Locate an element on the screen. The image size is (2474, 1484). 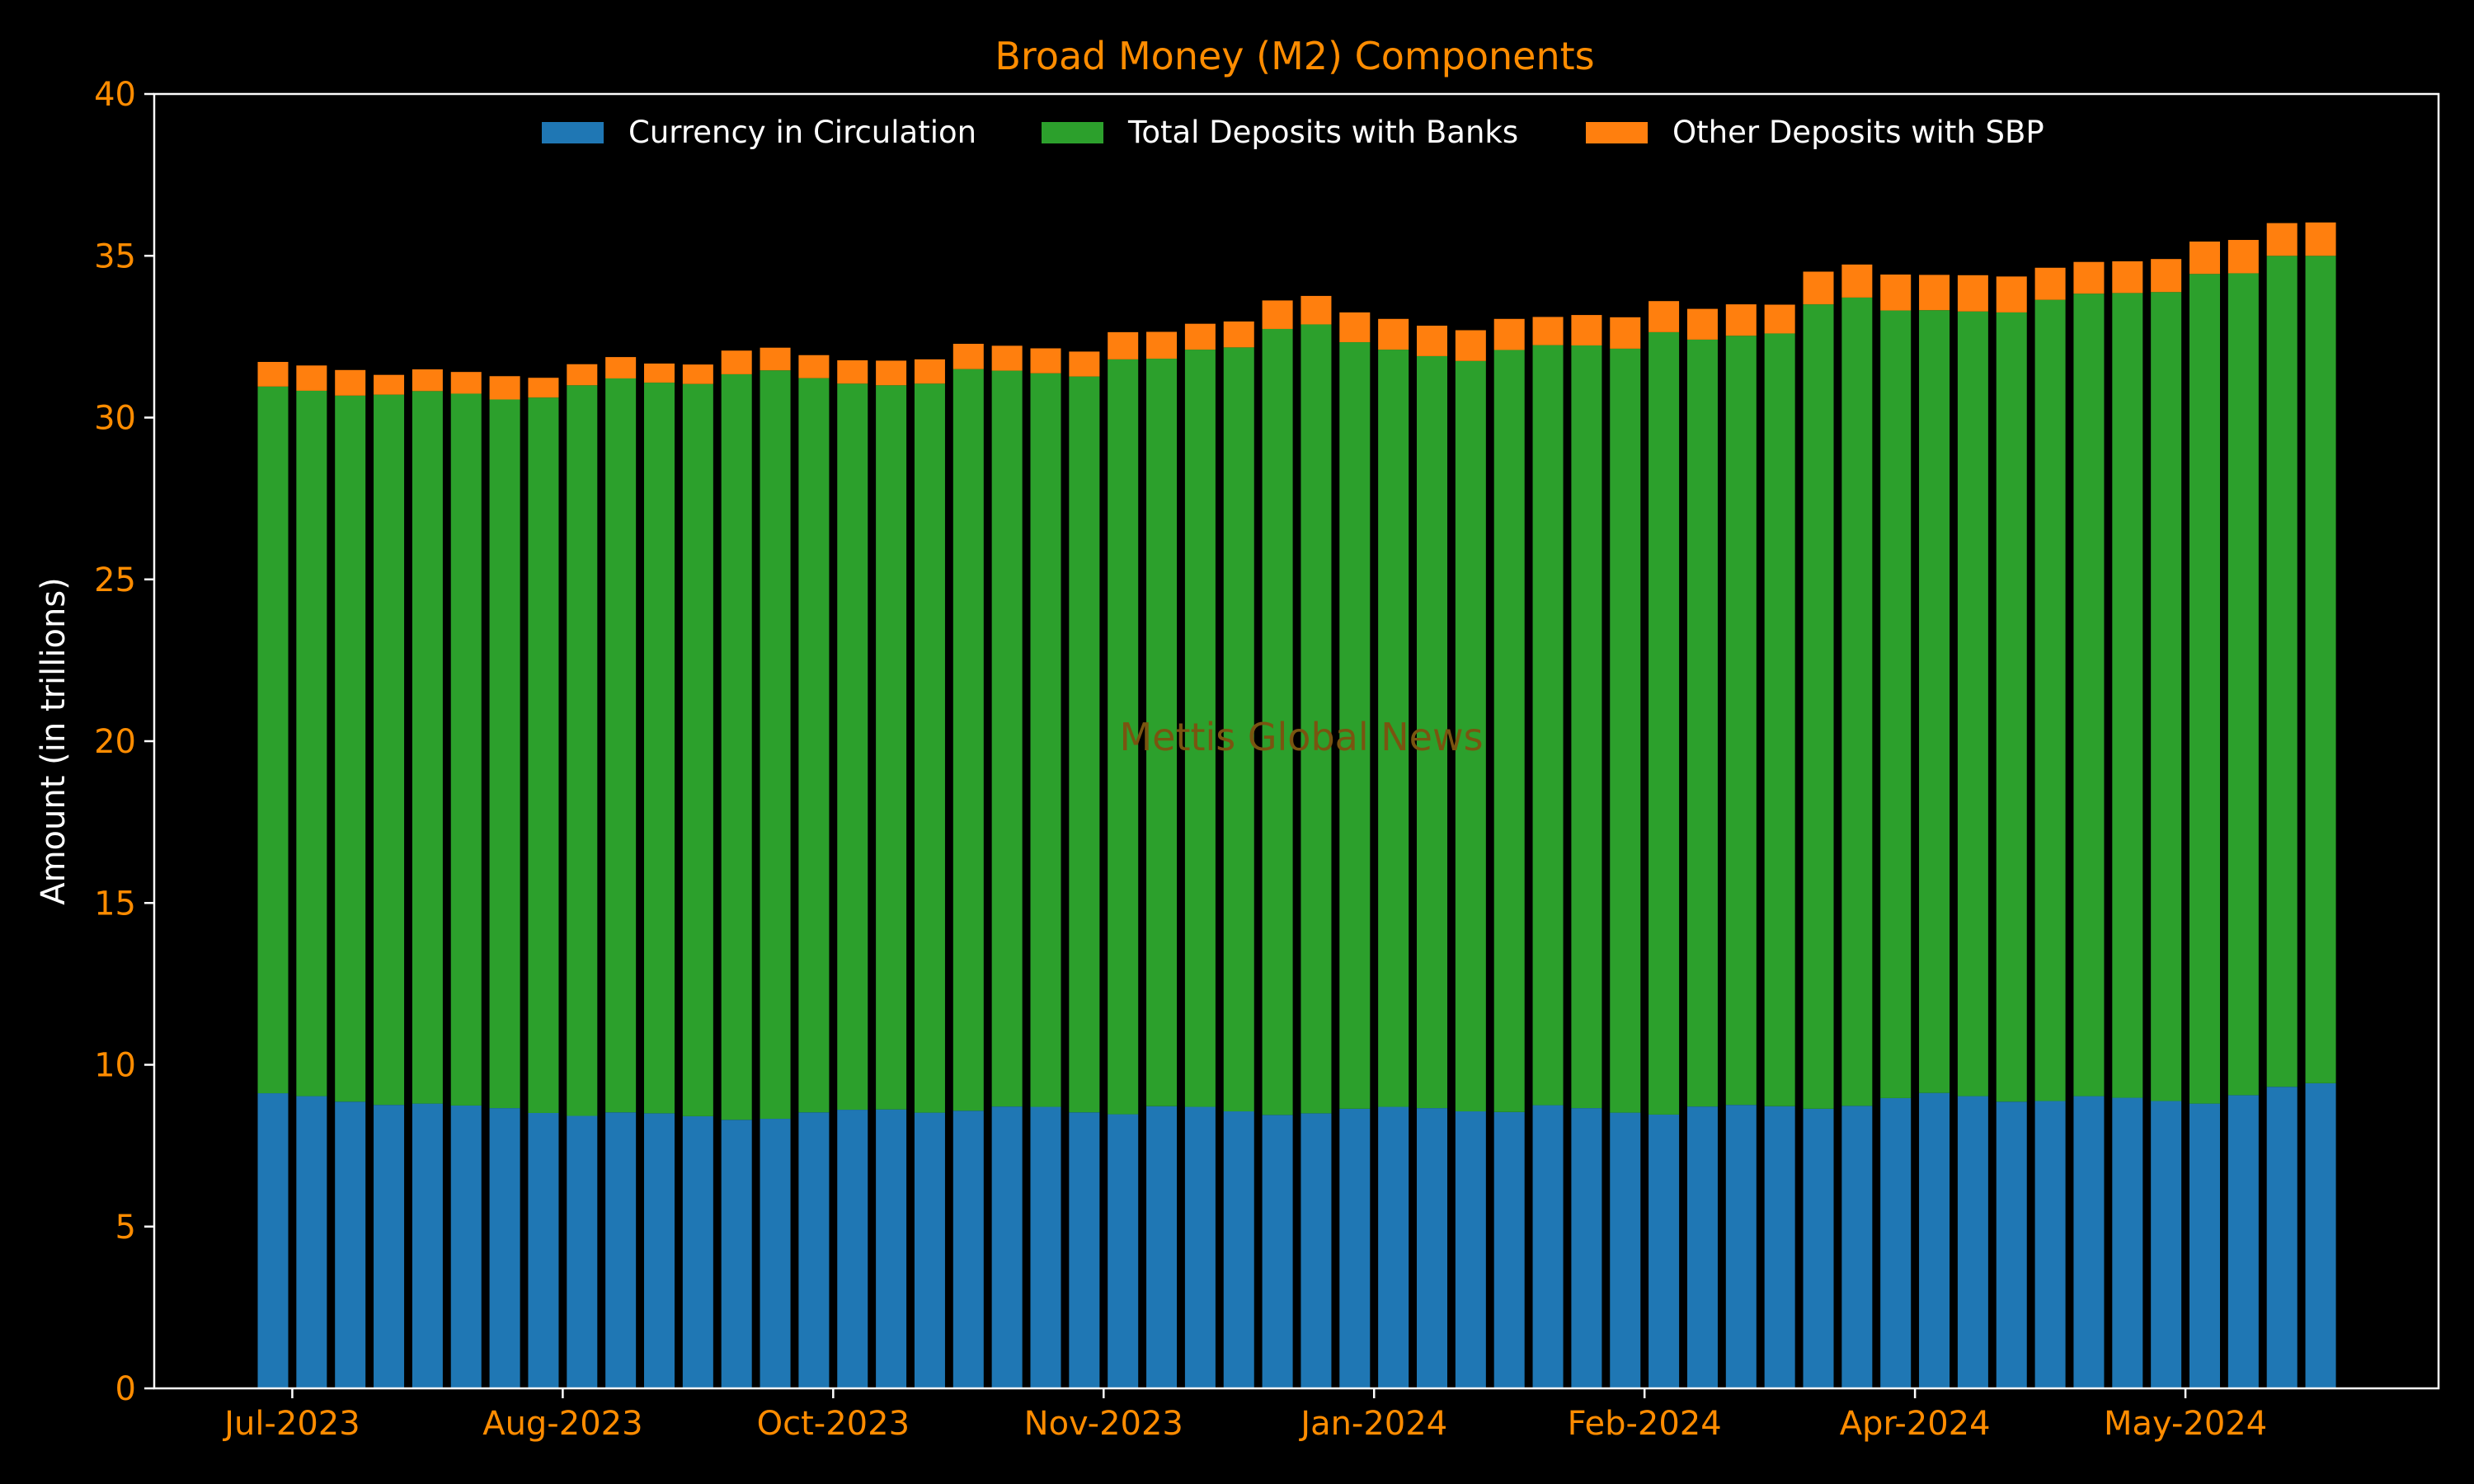
legend-label-1: Currency in Circulation is located at coordinates (802, 132).